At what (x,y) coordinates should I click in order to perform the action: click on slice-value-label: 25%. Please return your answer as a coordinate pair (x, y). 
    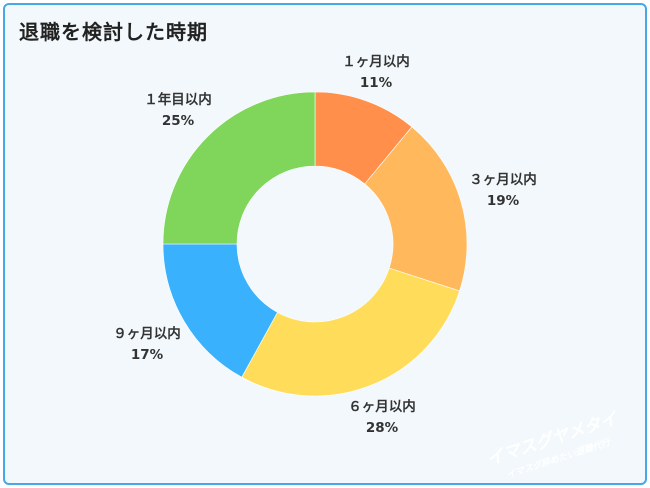
    Looking at the image, I should click on (178, 121).